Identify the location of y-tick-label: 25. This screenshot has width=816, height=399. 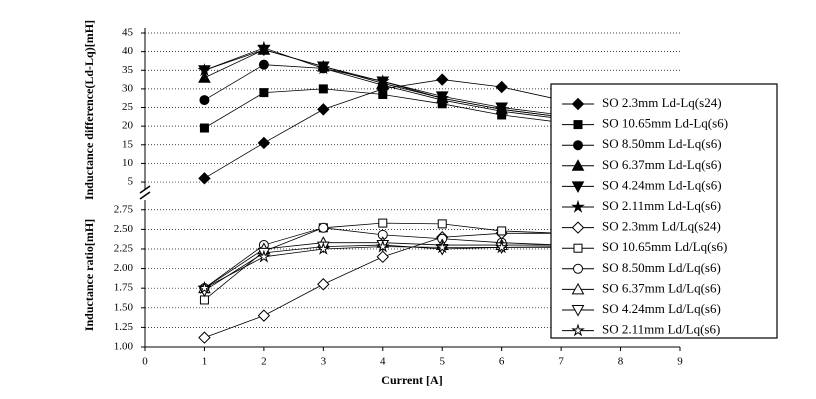
(128, 107).